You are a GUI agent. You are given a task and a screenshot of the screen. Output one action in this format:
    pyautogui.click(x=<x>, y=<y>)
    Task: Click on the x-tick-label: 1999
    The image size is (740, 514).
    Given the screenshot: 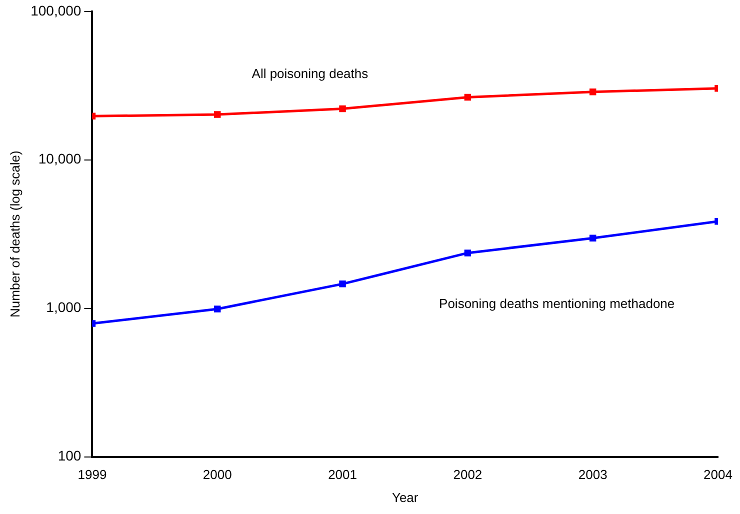 What is the action you would take?
    pyautogui.click(x=92, y=474)
    